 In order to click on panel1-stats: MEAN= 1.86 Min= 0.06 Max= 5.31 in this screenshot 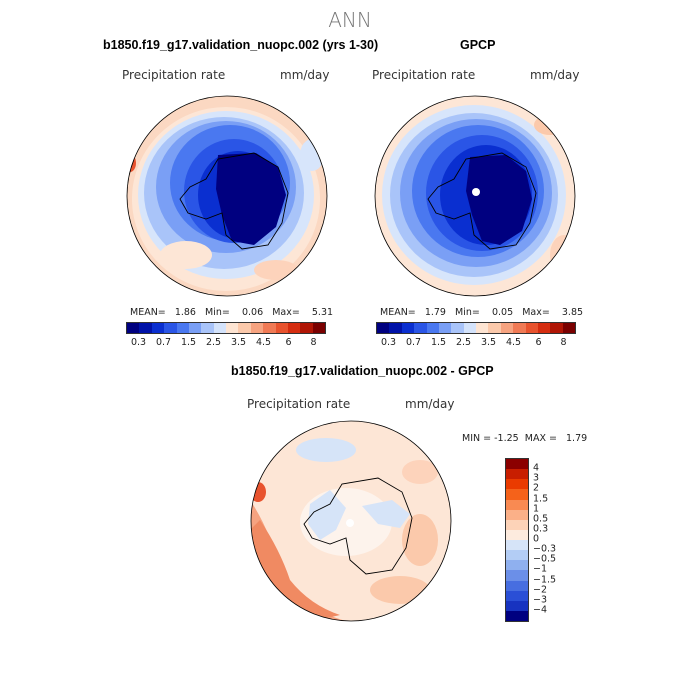, I will do `click(232, 312)`.